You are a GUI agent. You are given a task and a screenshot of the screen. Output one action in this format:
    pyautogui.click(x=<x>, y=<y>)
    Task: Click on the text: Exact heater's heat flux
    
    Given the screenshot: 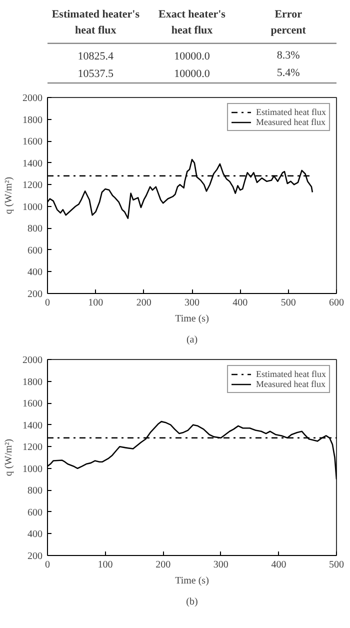 What is the action you would take?
    pyautogui.click(x=192, y=22)
    